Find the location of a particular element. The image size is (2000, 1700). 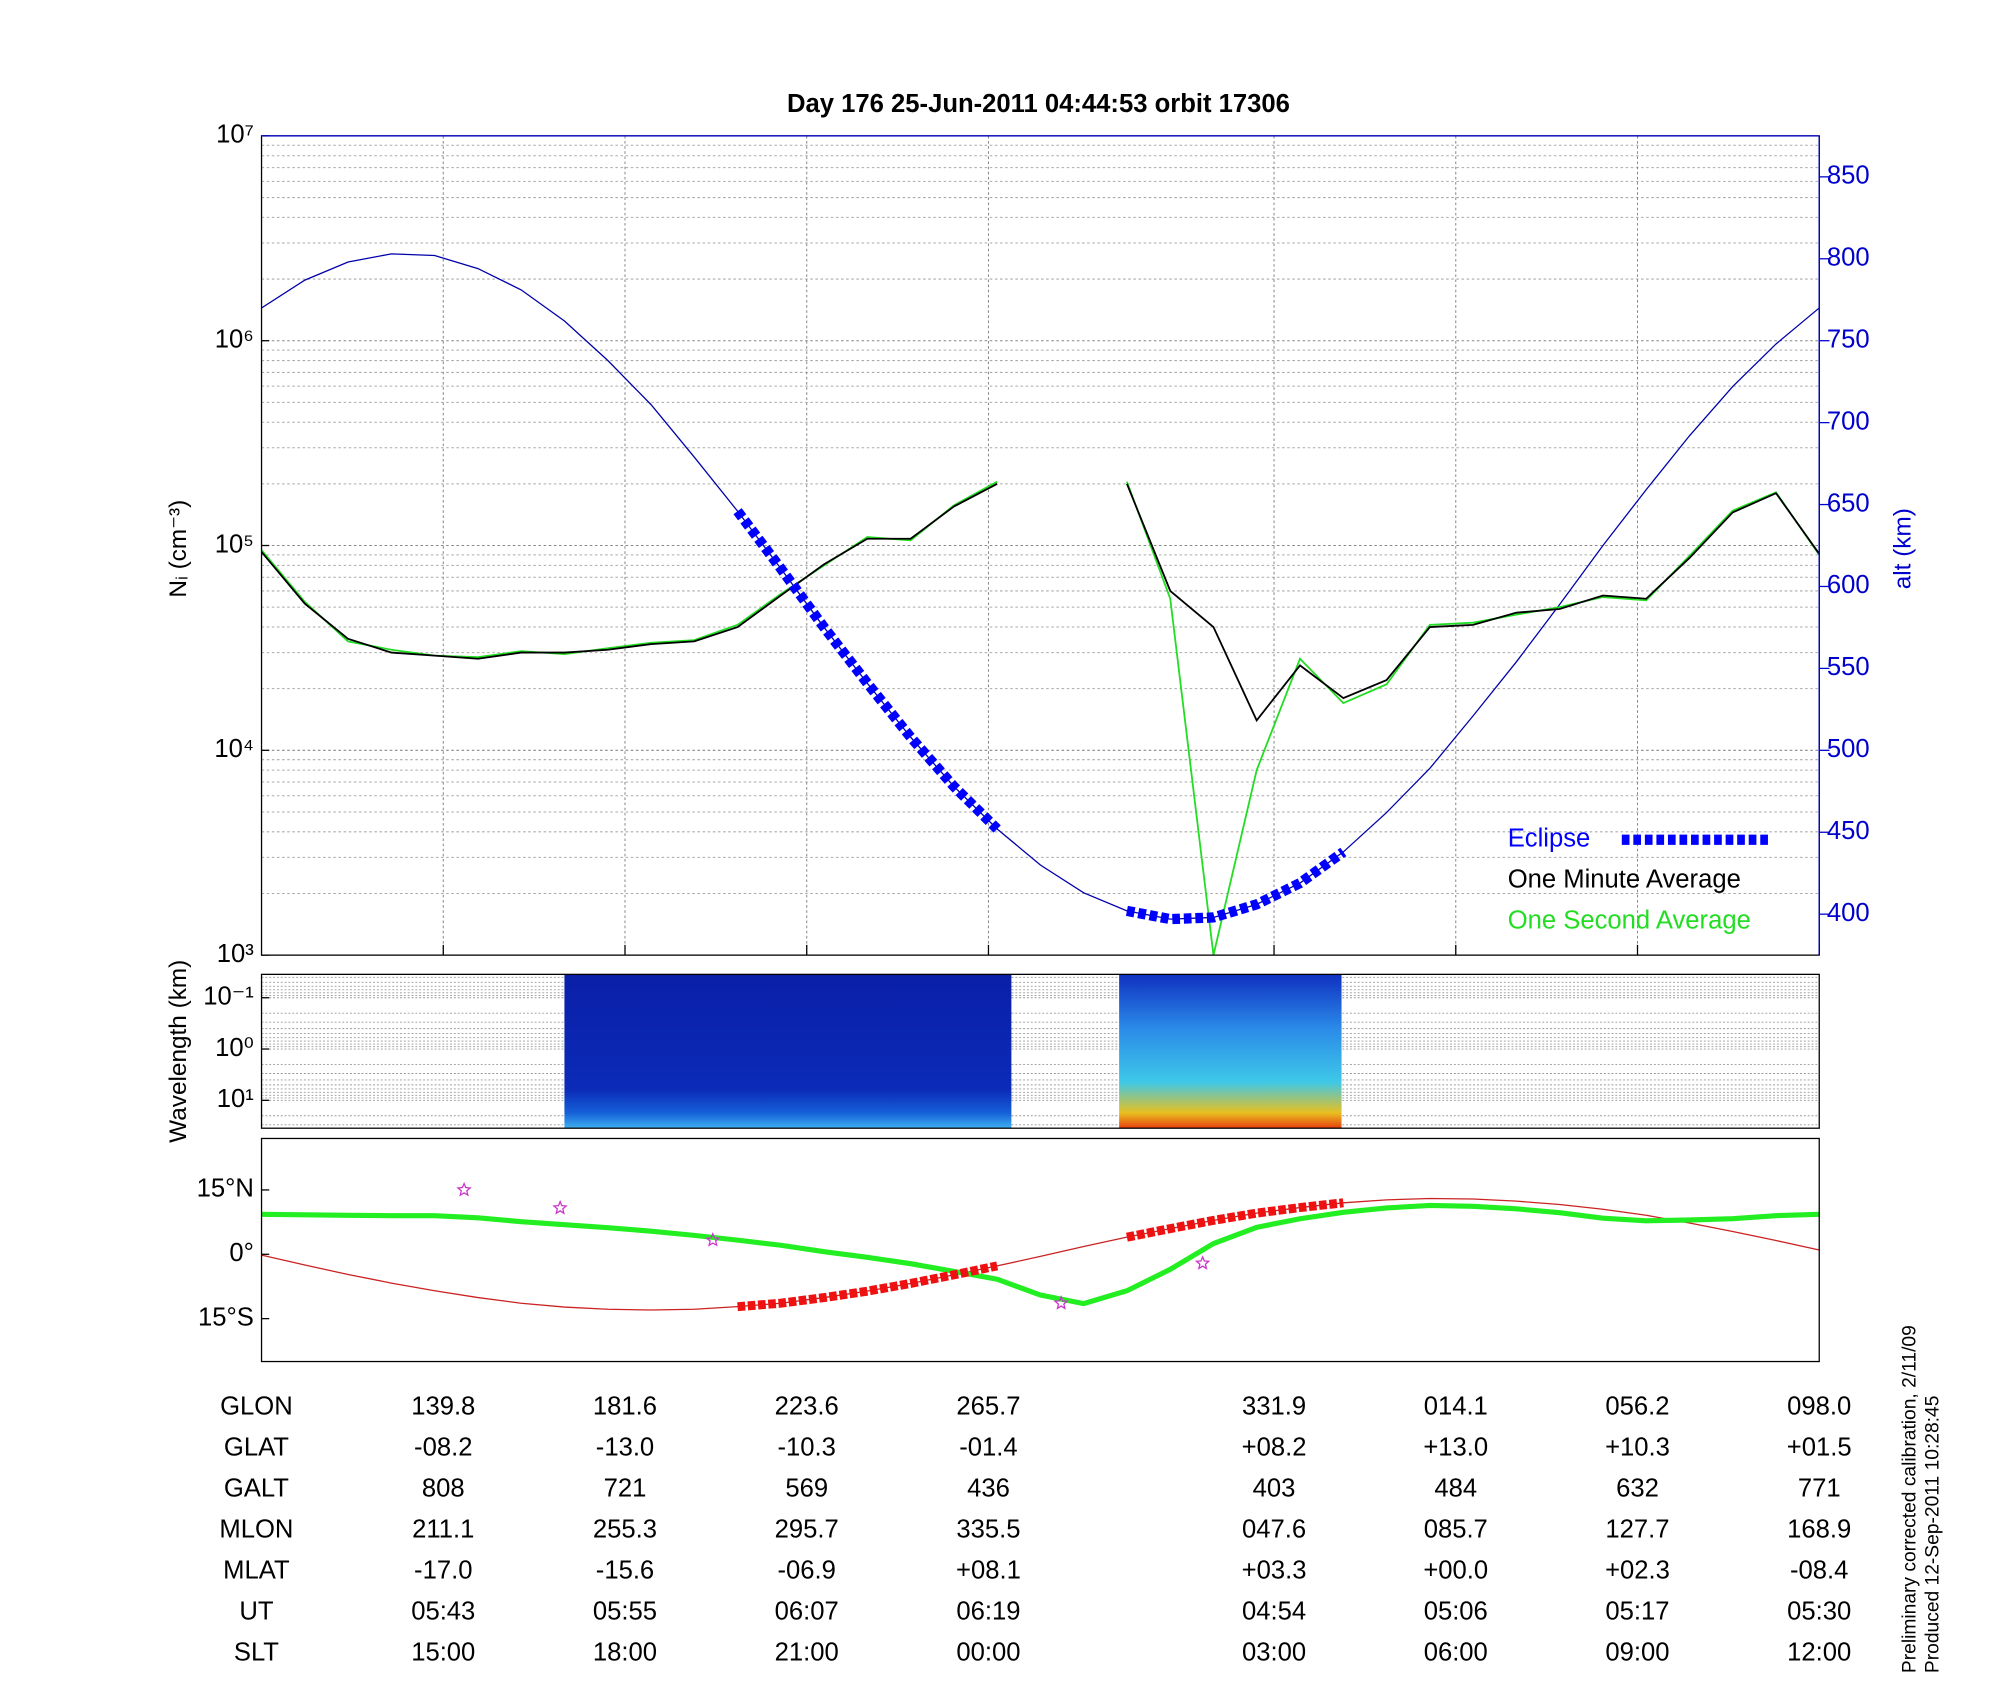

table-cell: 18:00 is located at coordinates (625, 1653).